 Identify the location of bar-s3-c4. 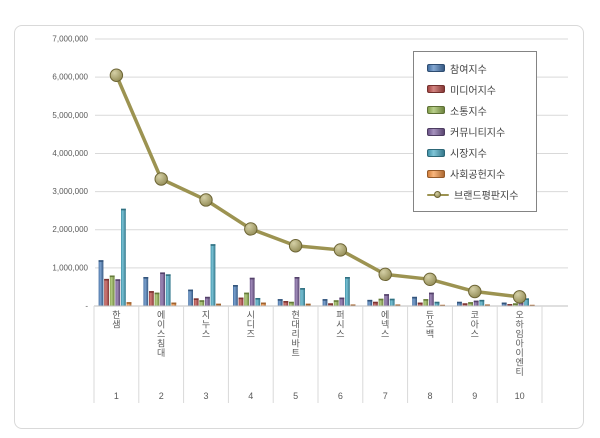
(297, 291).